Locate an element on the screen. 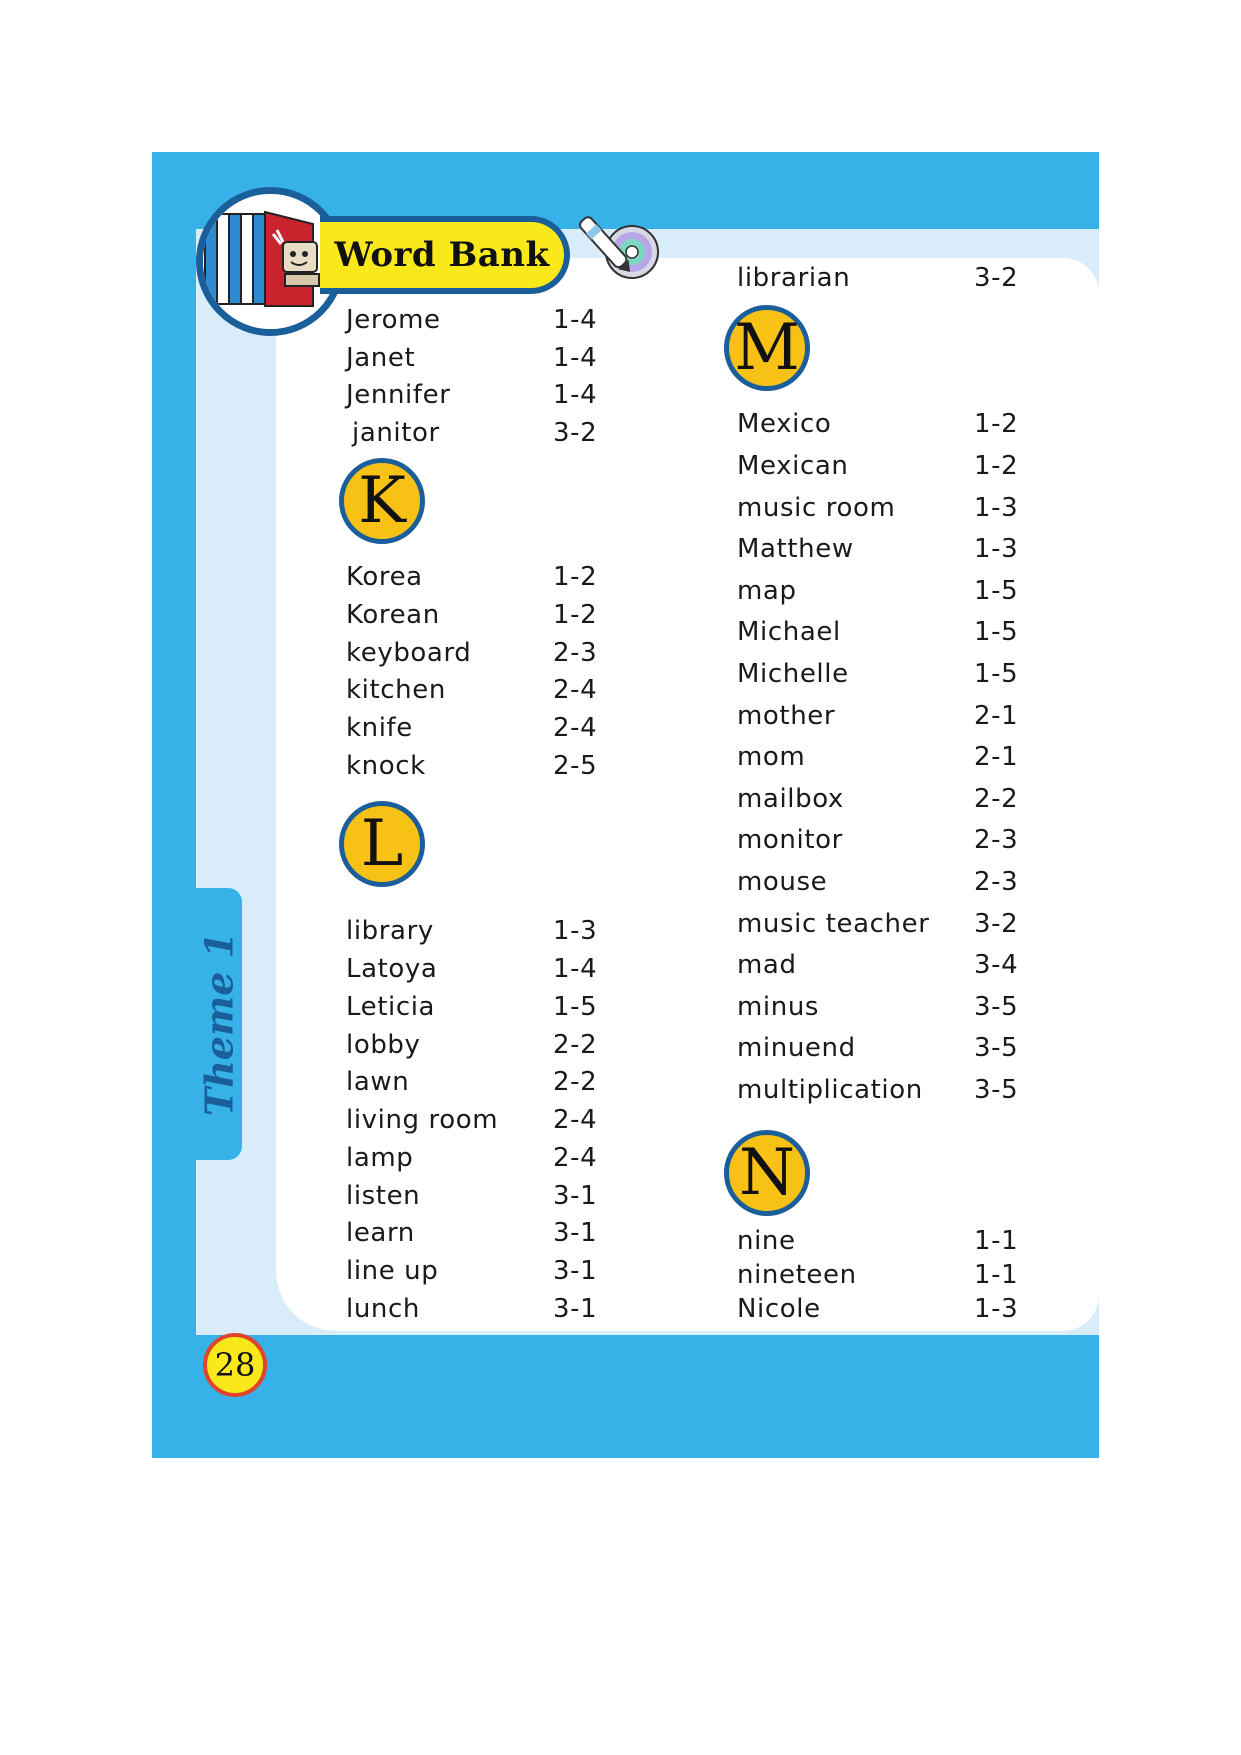  entry-word: line up is located at coordinates (392, 1271).